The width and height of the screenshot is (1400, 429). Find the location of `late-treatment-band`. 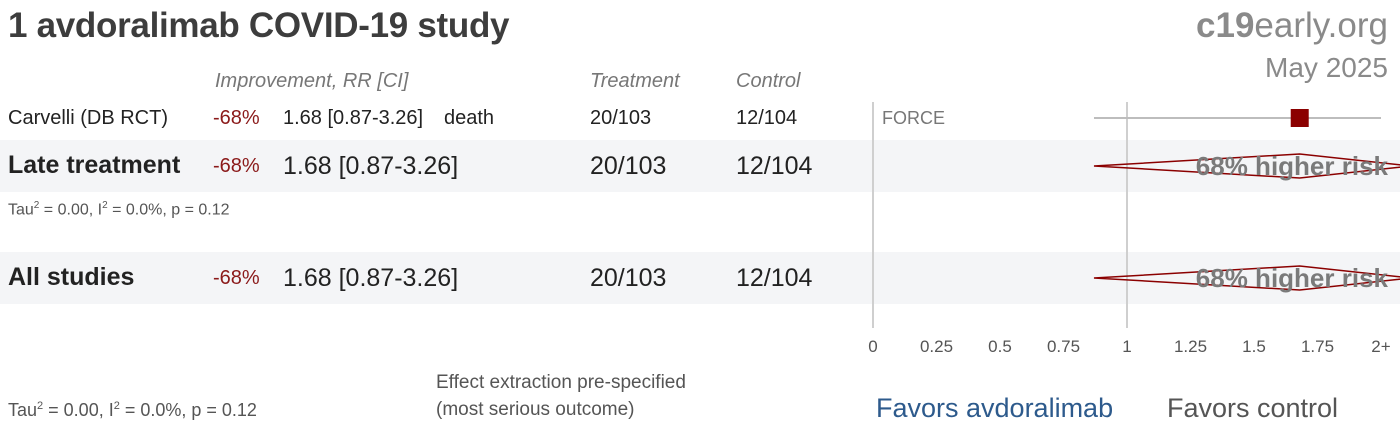

late-treatment-band is located at coordinates (700, 166).